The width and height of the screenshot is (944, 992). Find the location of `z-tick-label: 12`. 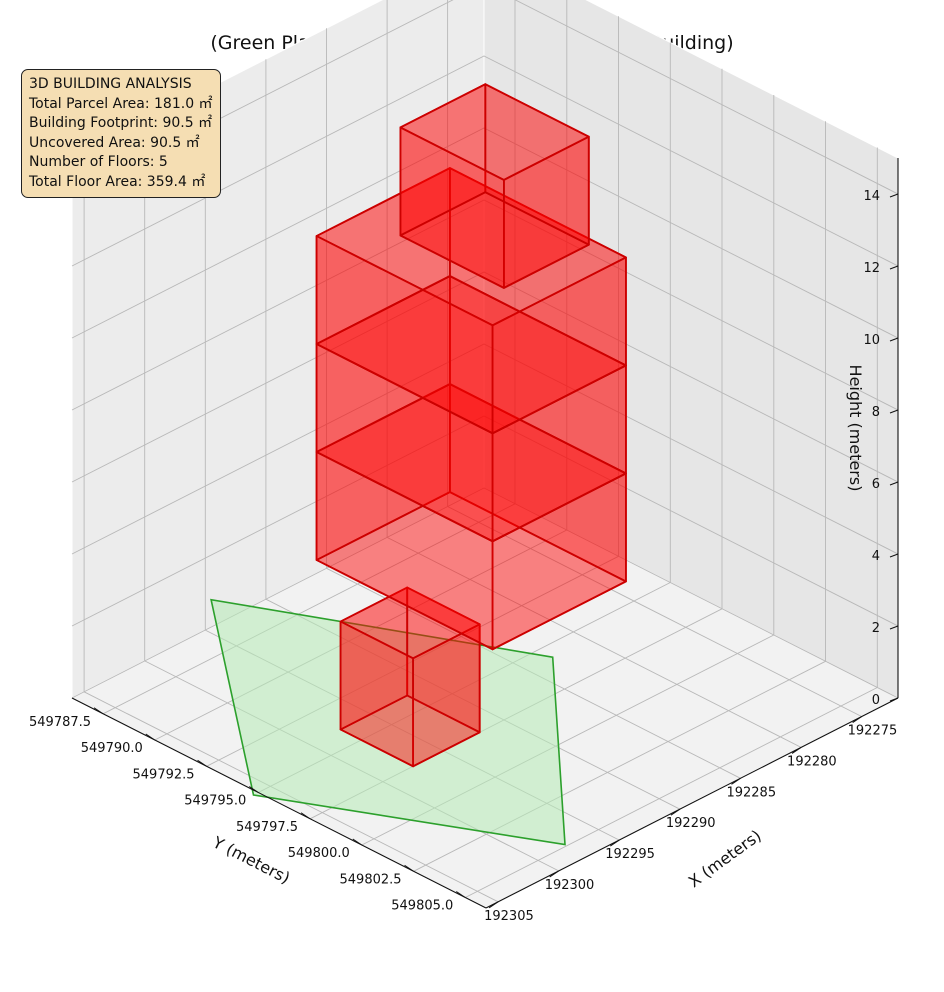

z-tick-label: 12 is located at coordinates (871, 268).